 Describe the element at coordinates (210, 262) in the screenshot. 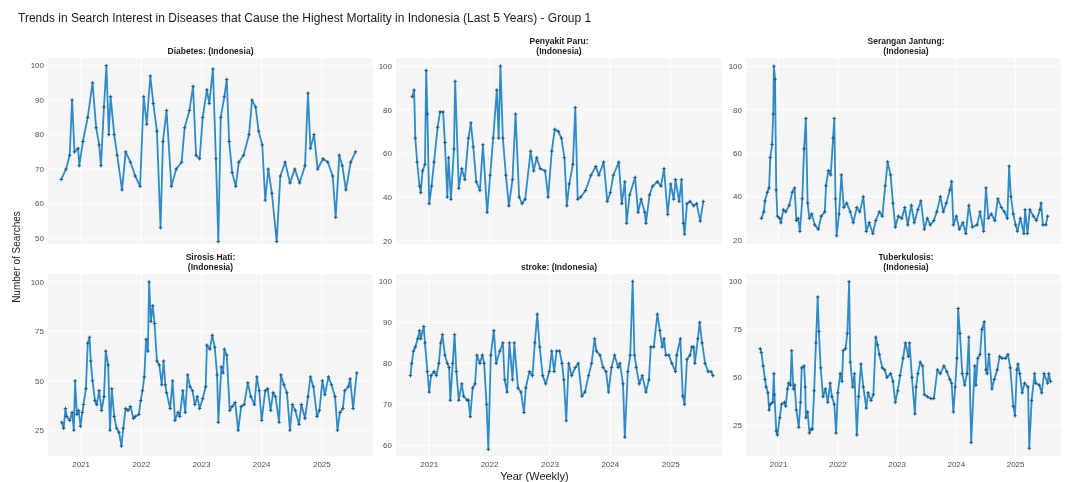

I see `chart-title: Sirosis Hati: (Indonesia)` at that location.